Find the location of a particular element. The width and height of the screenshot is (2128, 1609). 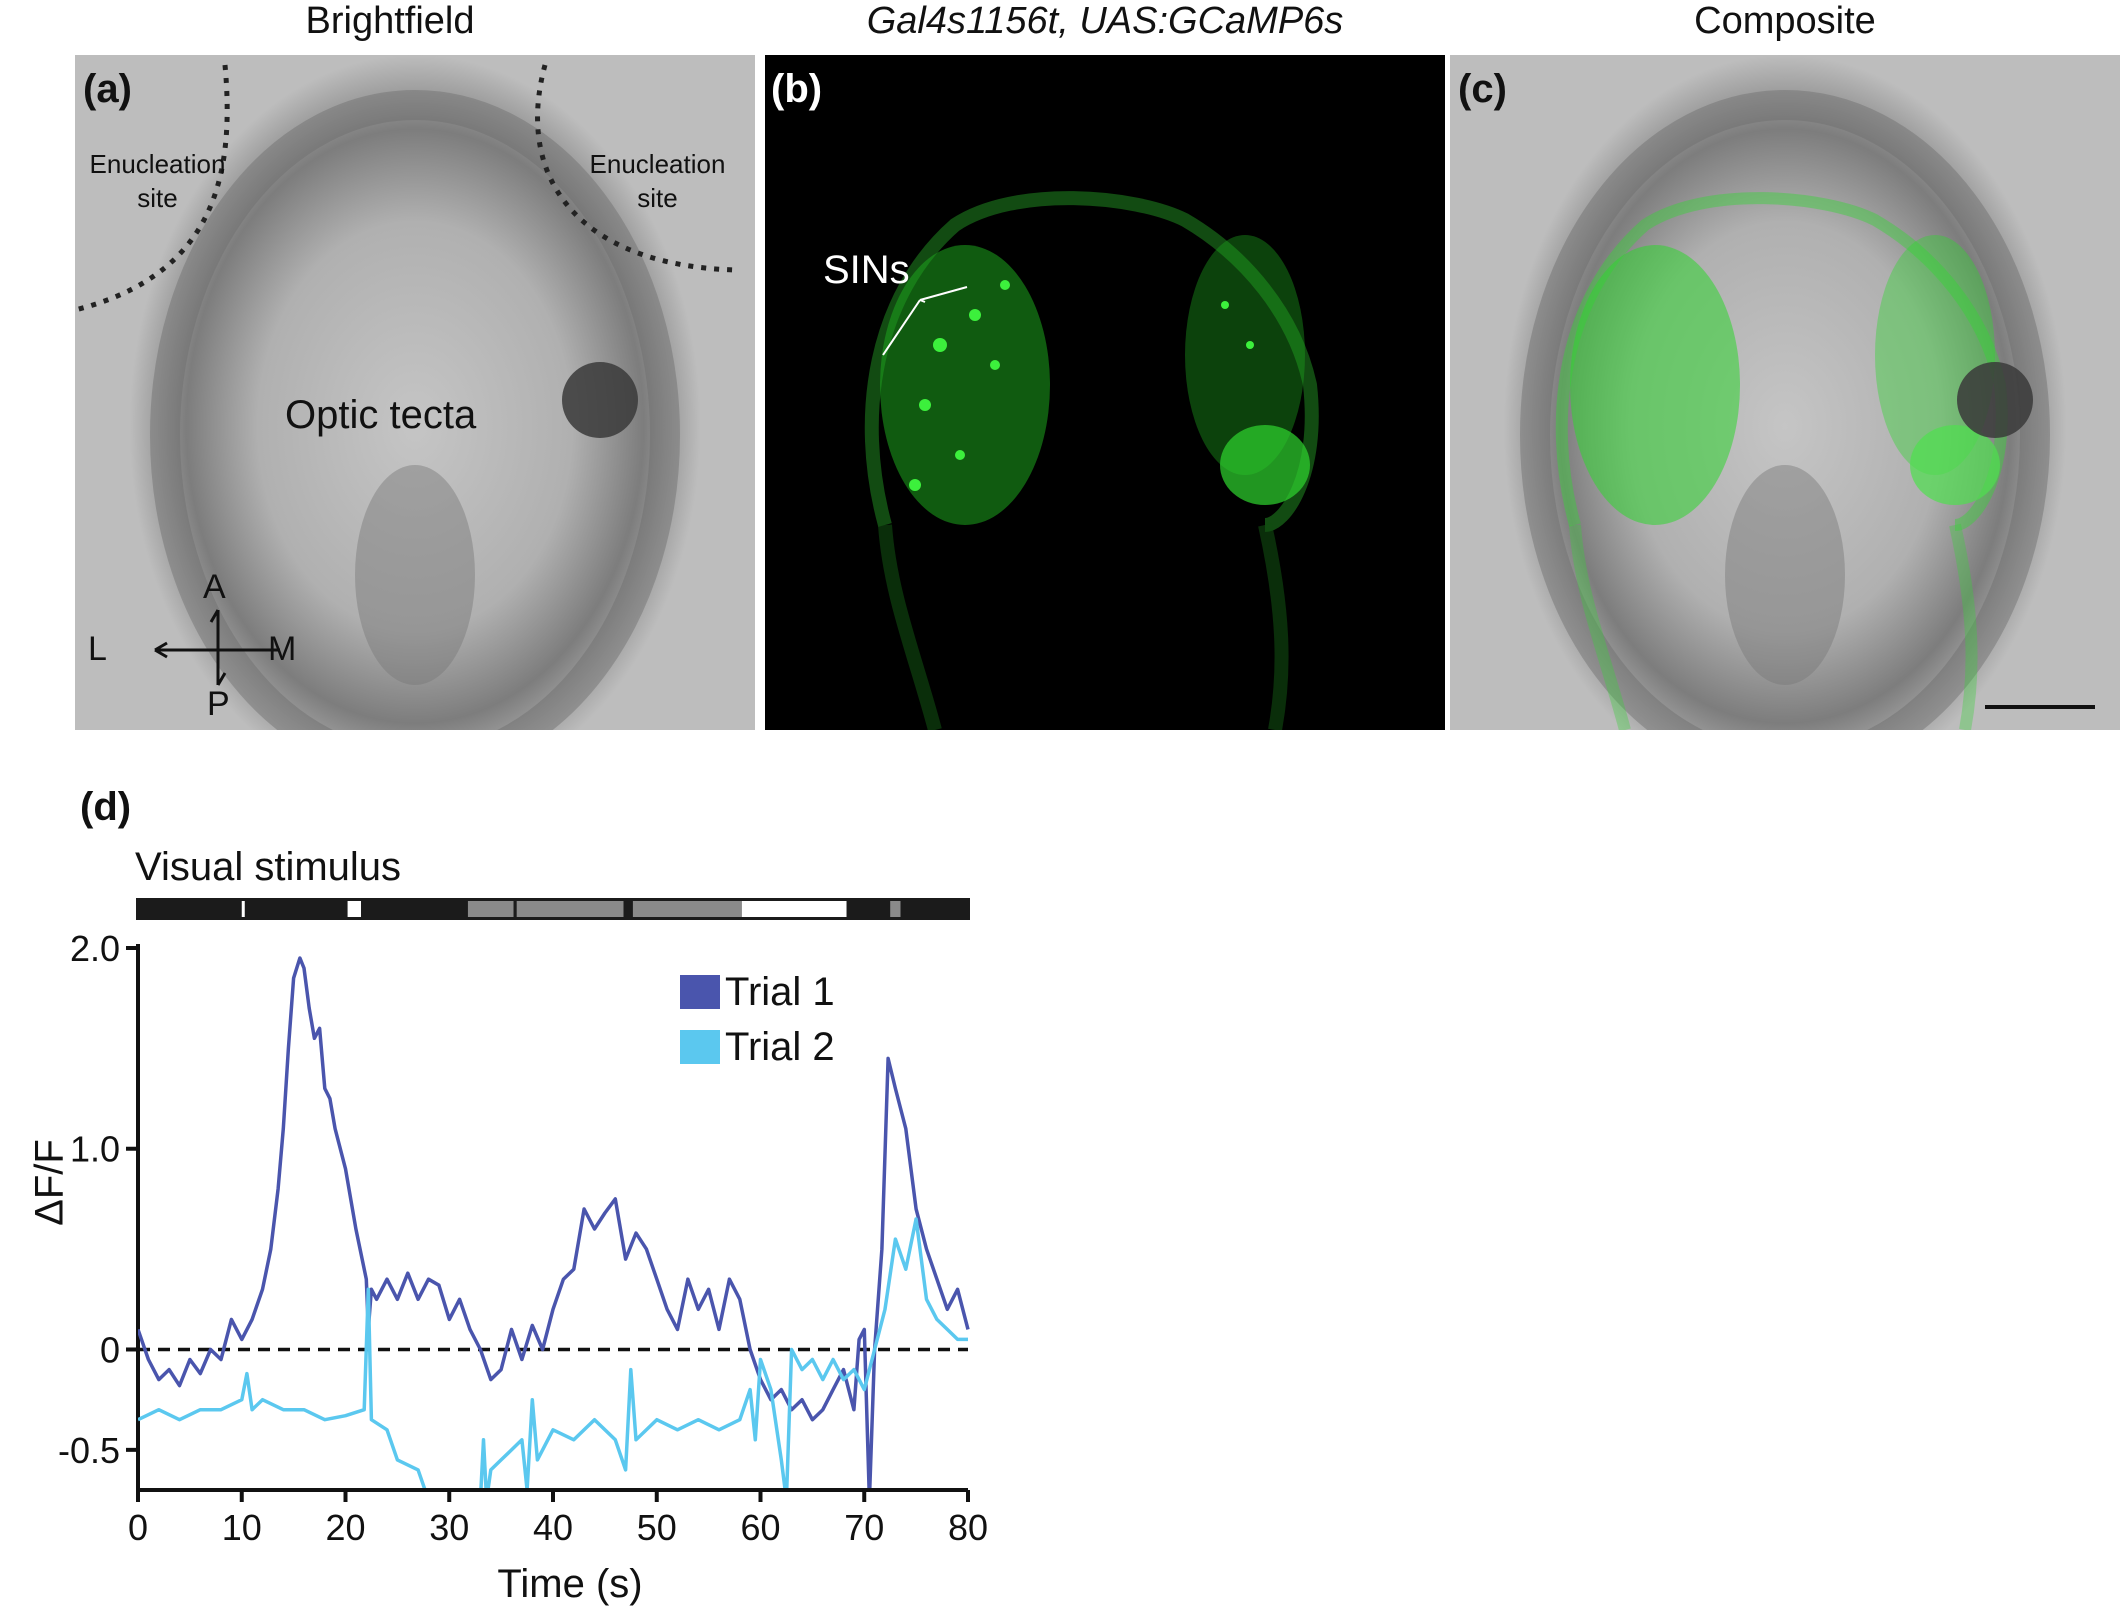

y-tick-label-0: 2.0 is located at coordinates (95, 948).